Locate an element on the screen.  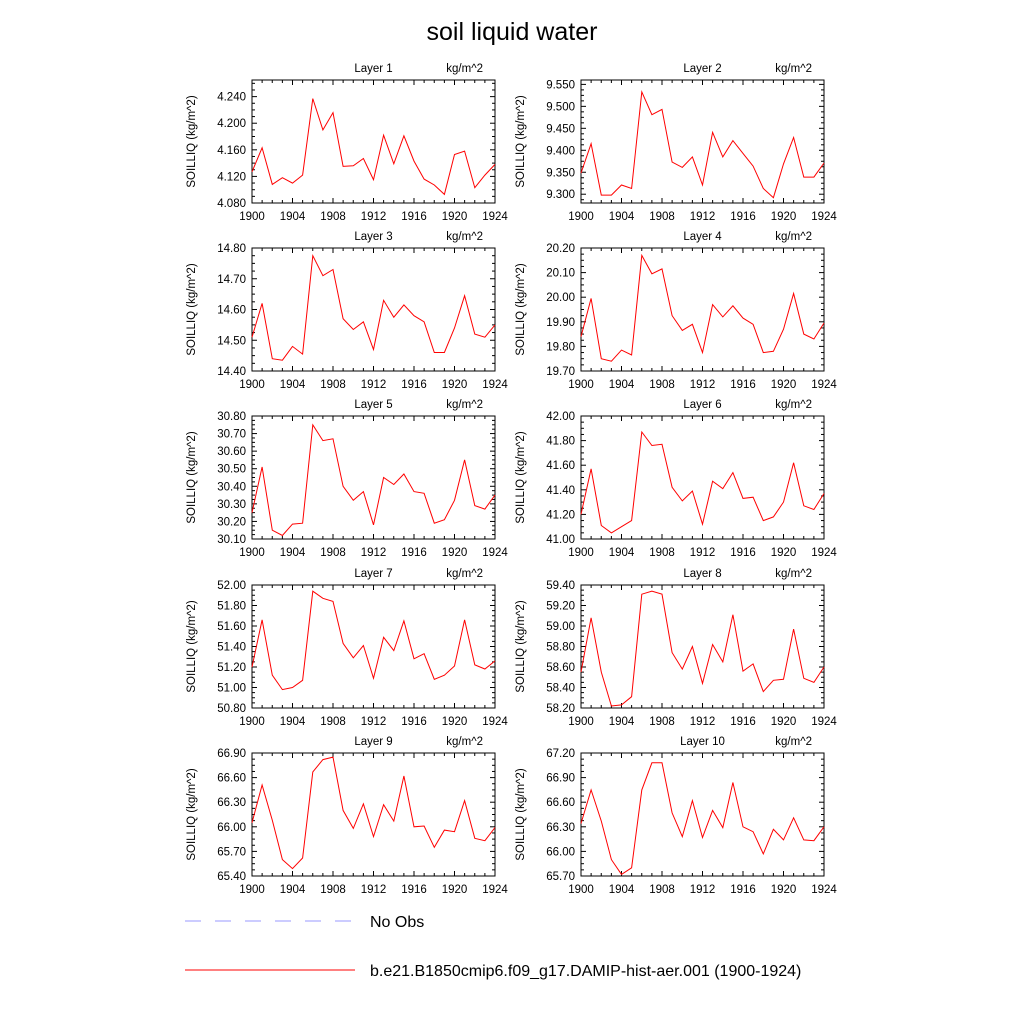
y-tick-label: 66.90 is located at coordinates (560, 779).